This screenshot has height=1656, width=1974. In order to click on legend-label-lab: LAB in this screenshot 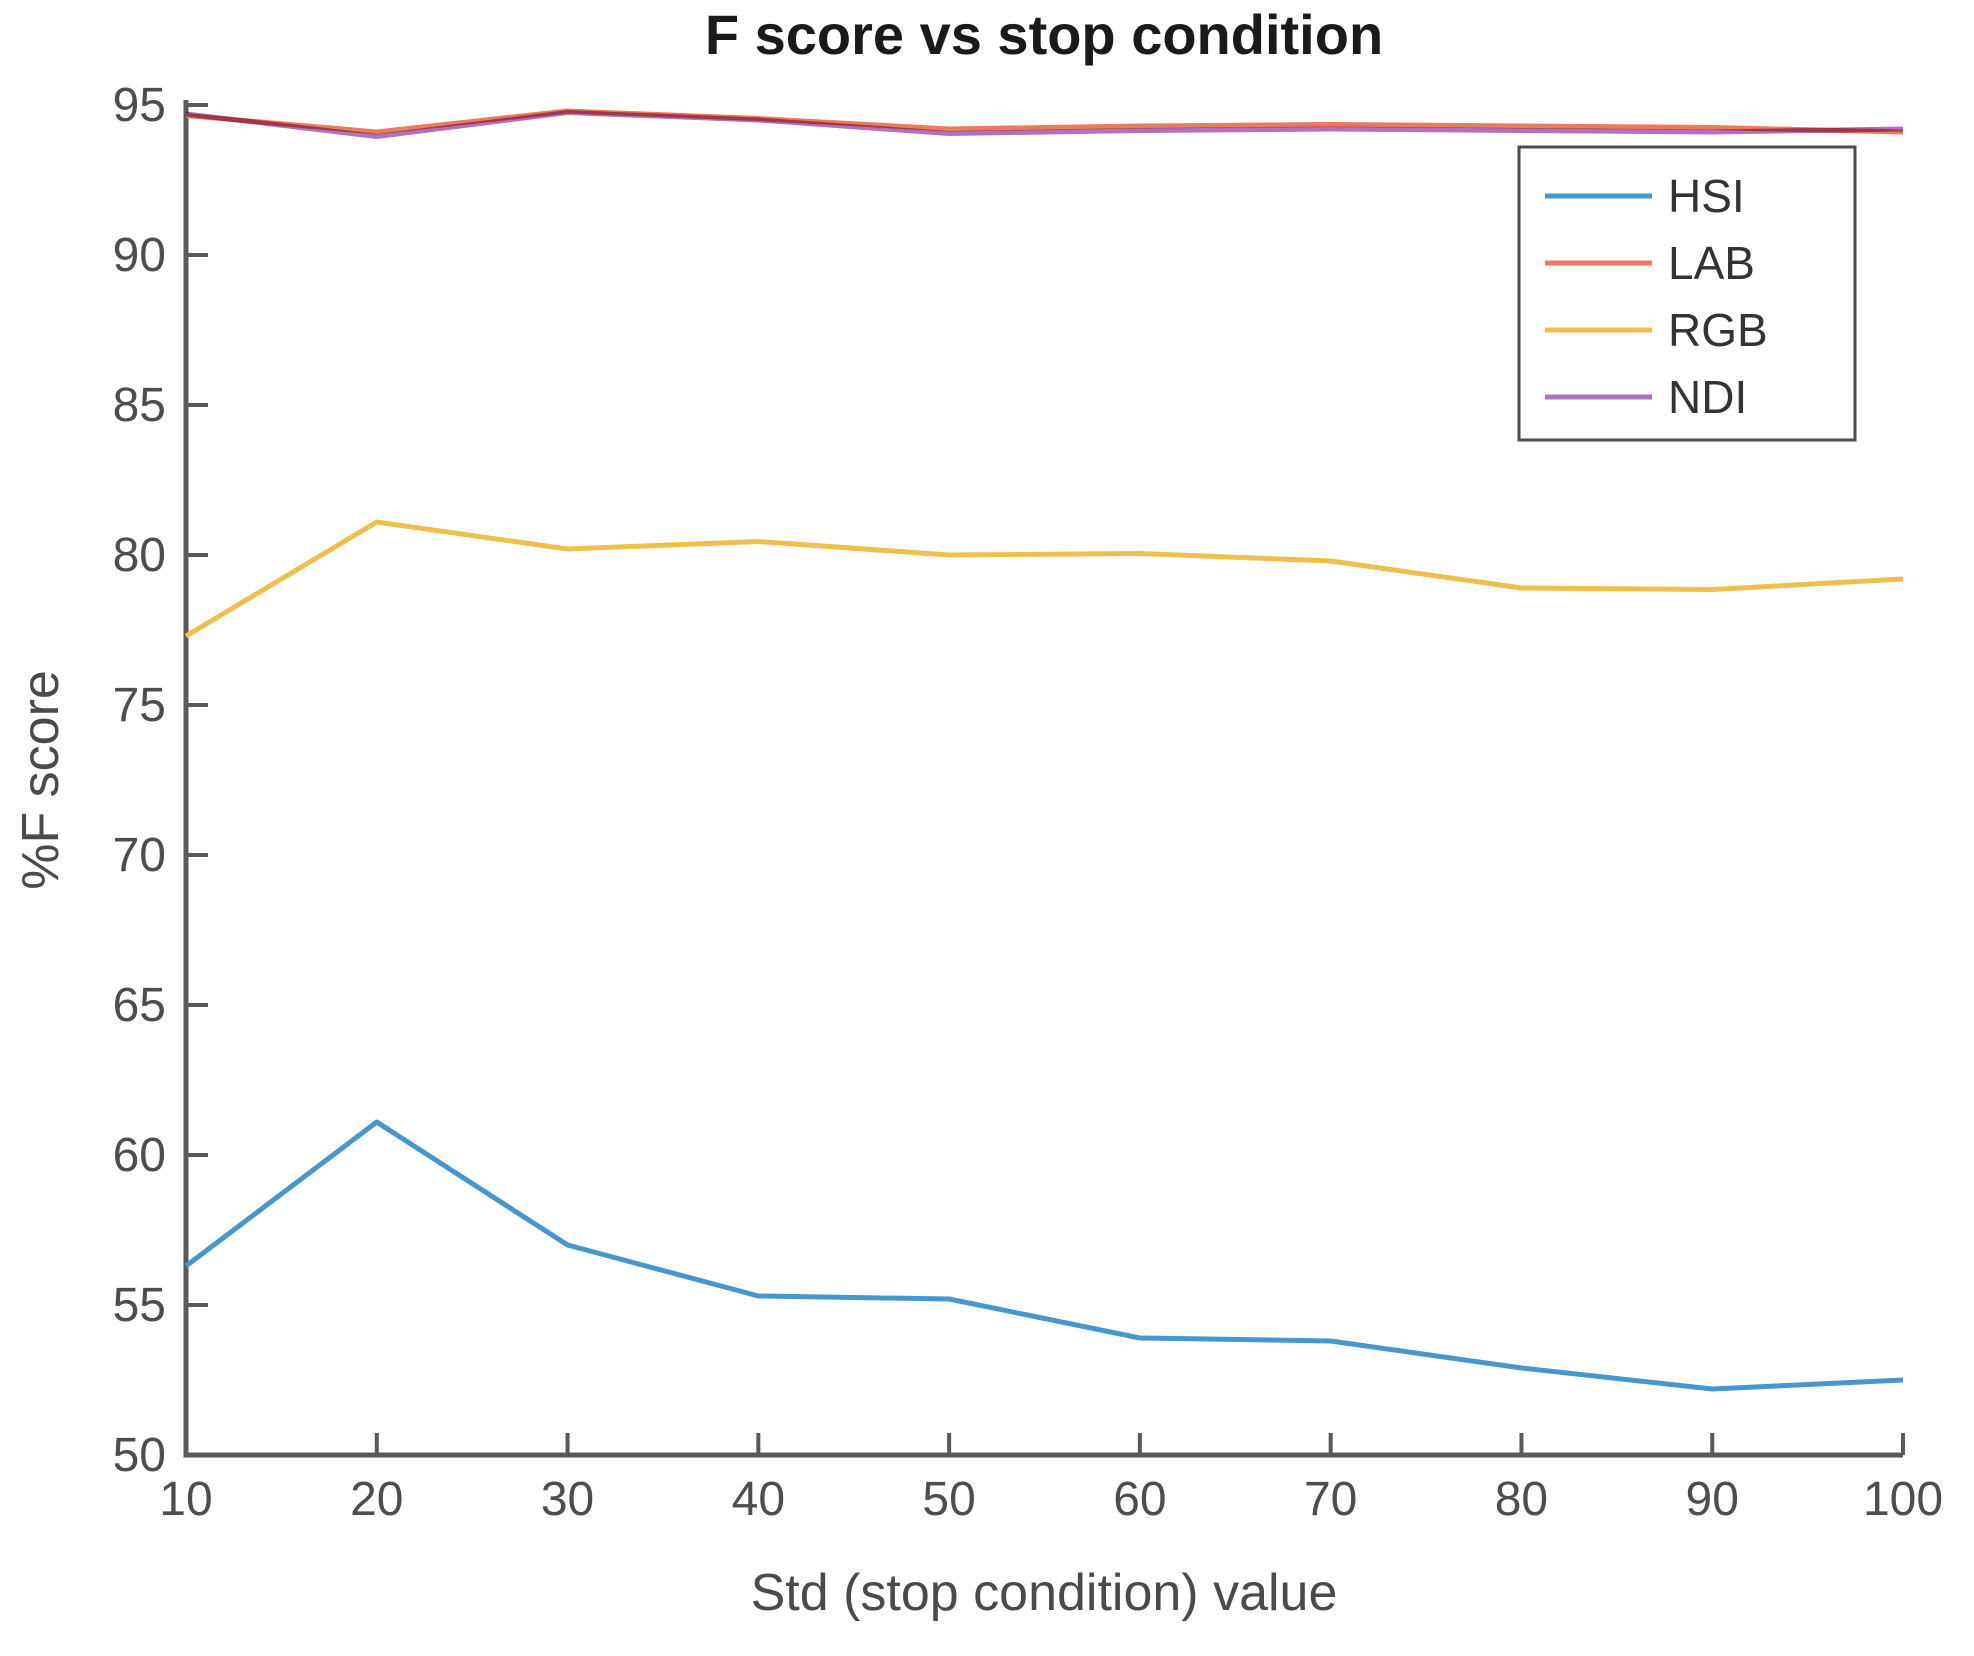, I will do `click(1711, 263)`.